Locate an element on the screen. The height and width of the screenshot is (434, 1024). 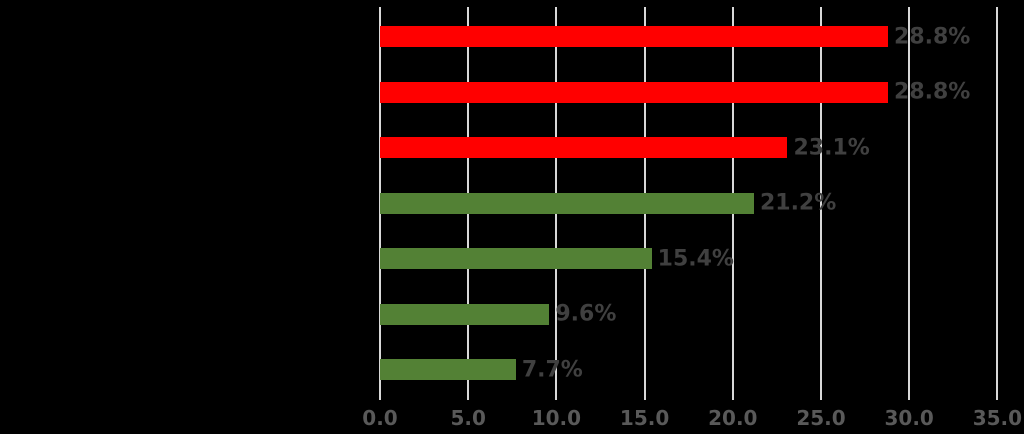
x-axis-tick-label: 0.0 is located at coordinates (380, 418).